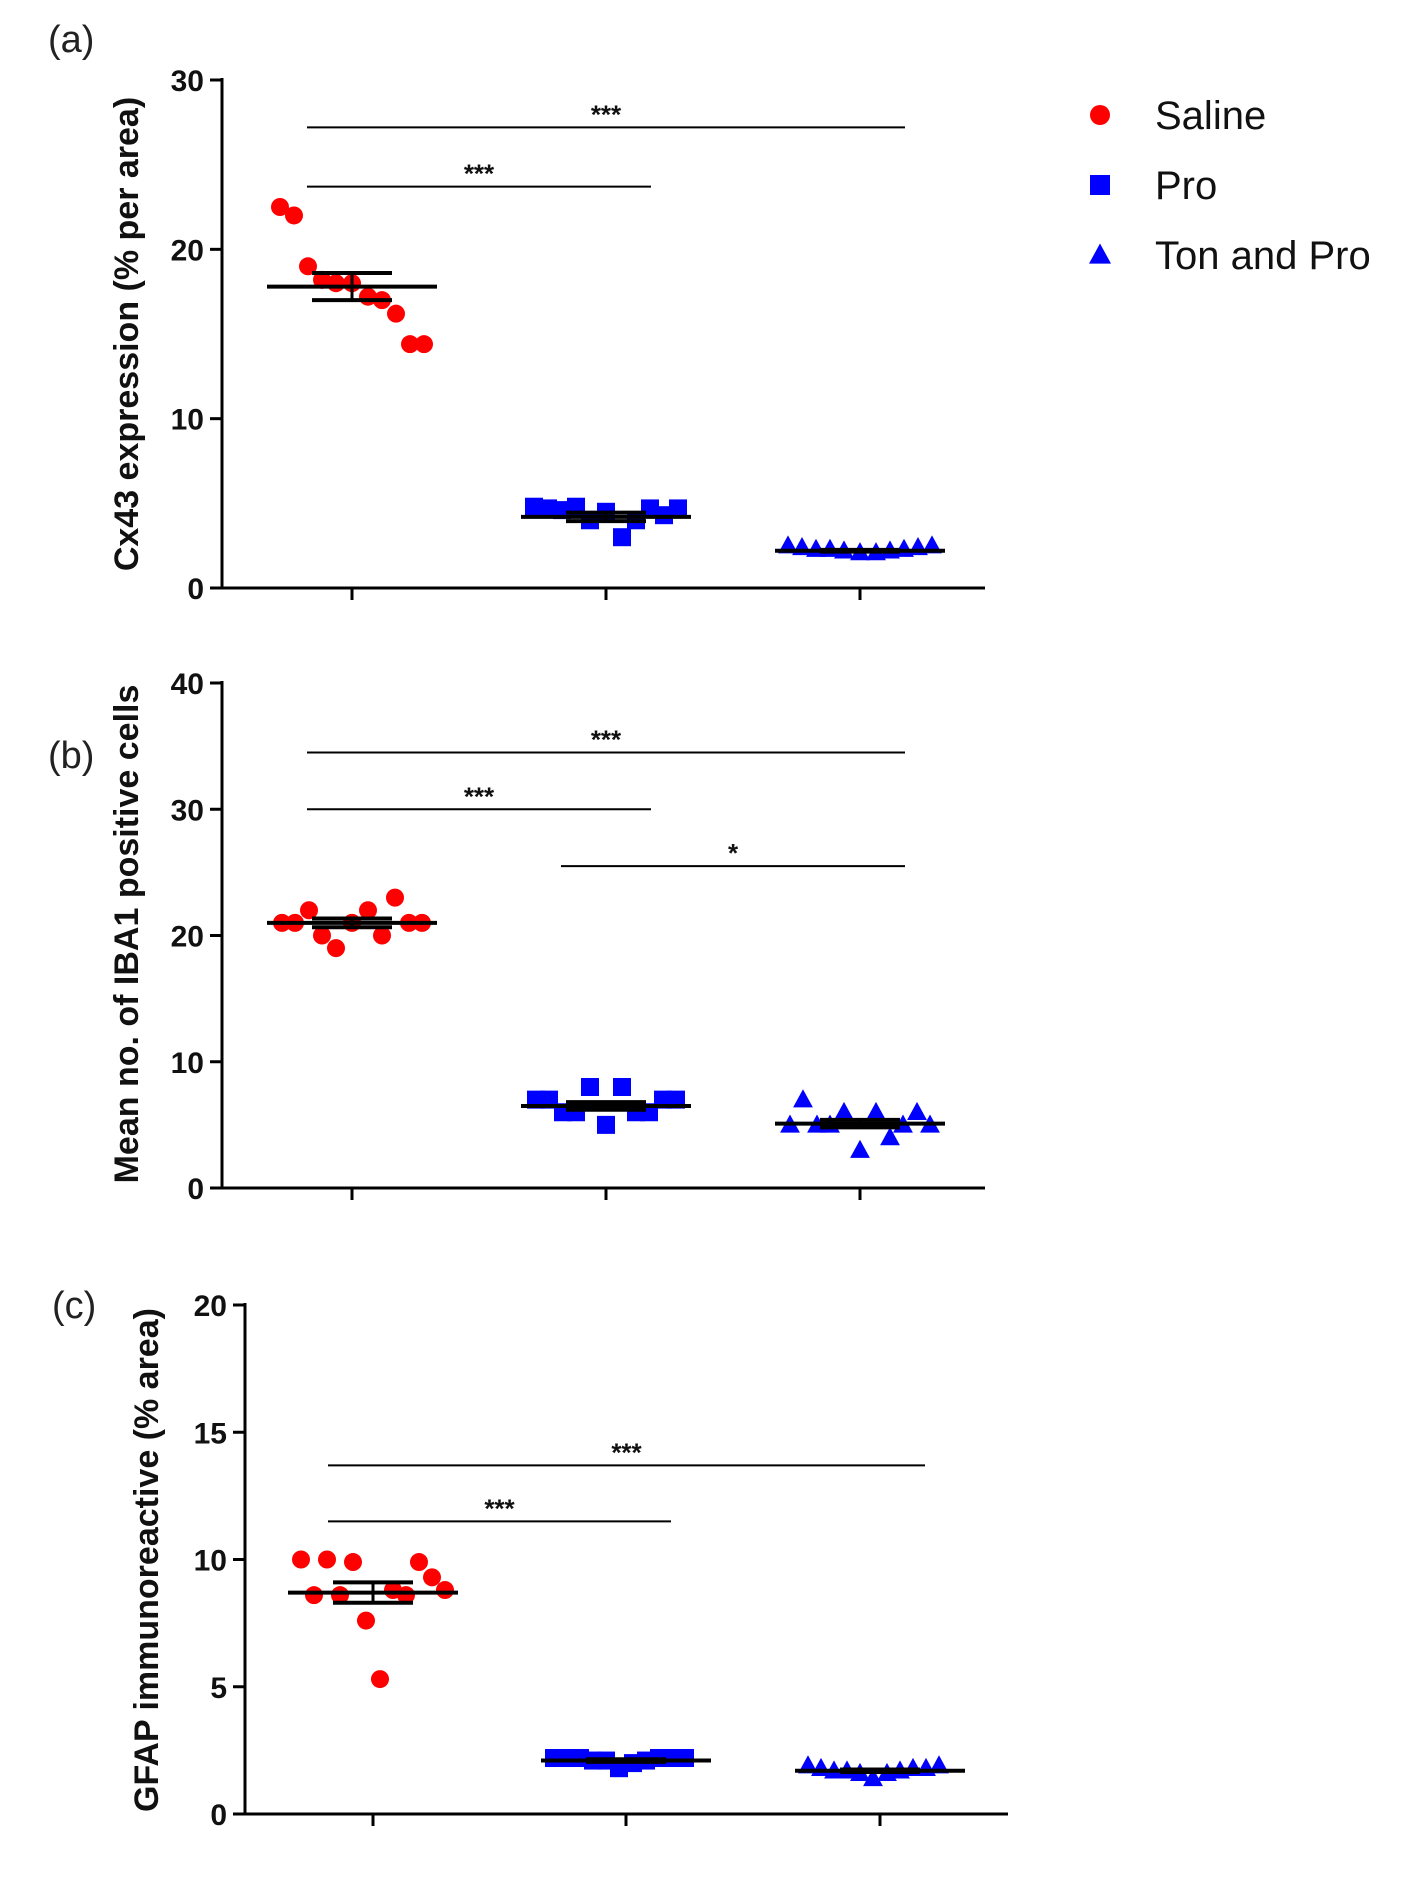  What do you see at coordinates (127, 334) in the screenshot?
I see `y-axis-label: Cx43 expression (% per area)` at bounding box center [127, 334].